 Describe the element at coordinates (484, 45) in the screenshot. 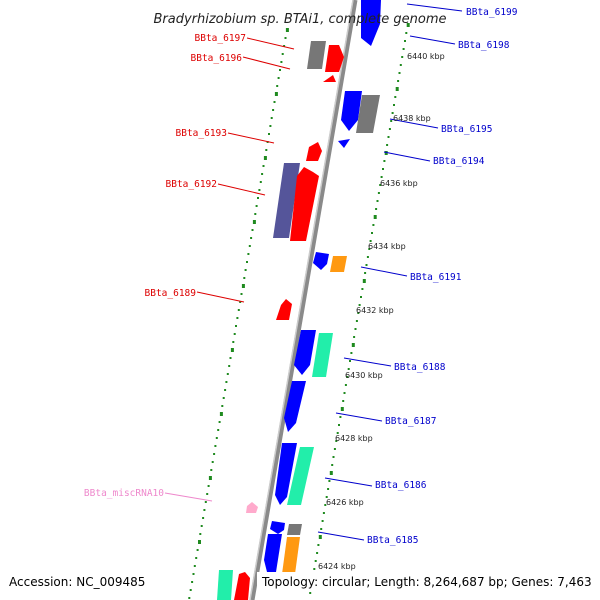

I see `gene-label: BBta_6198` at that location.